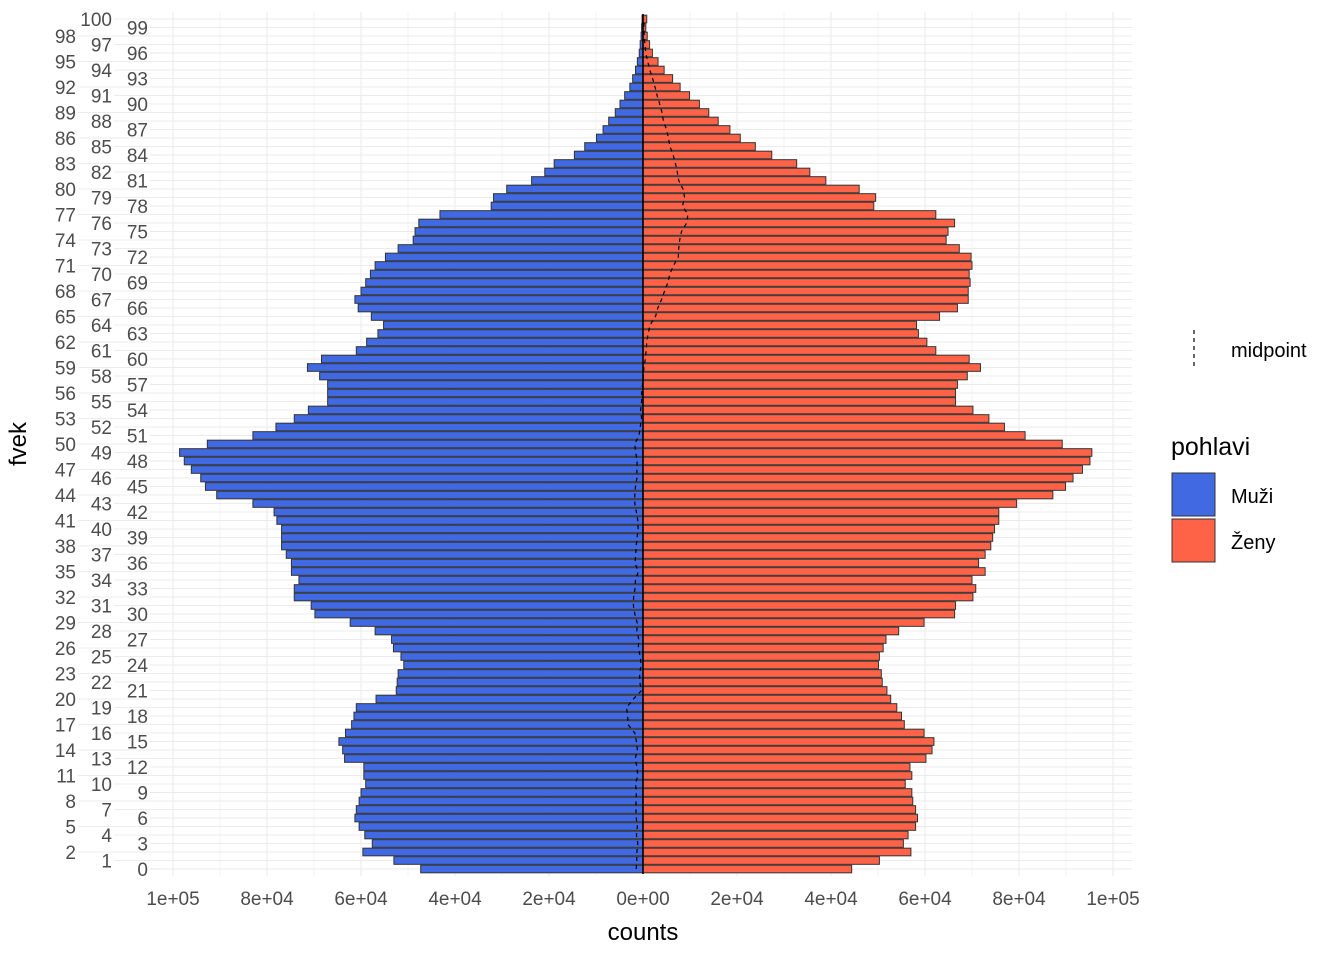  I want to click on y-tick-label: 17, so click(65, 726).